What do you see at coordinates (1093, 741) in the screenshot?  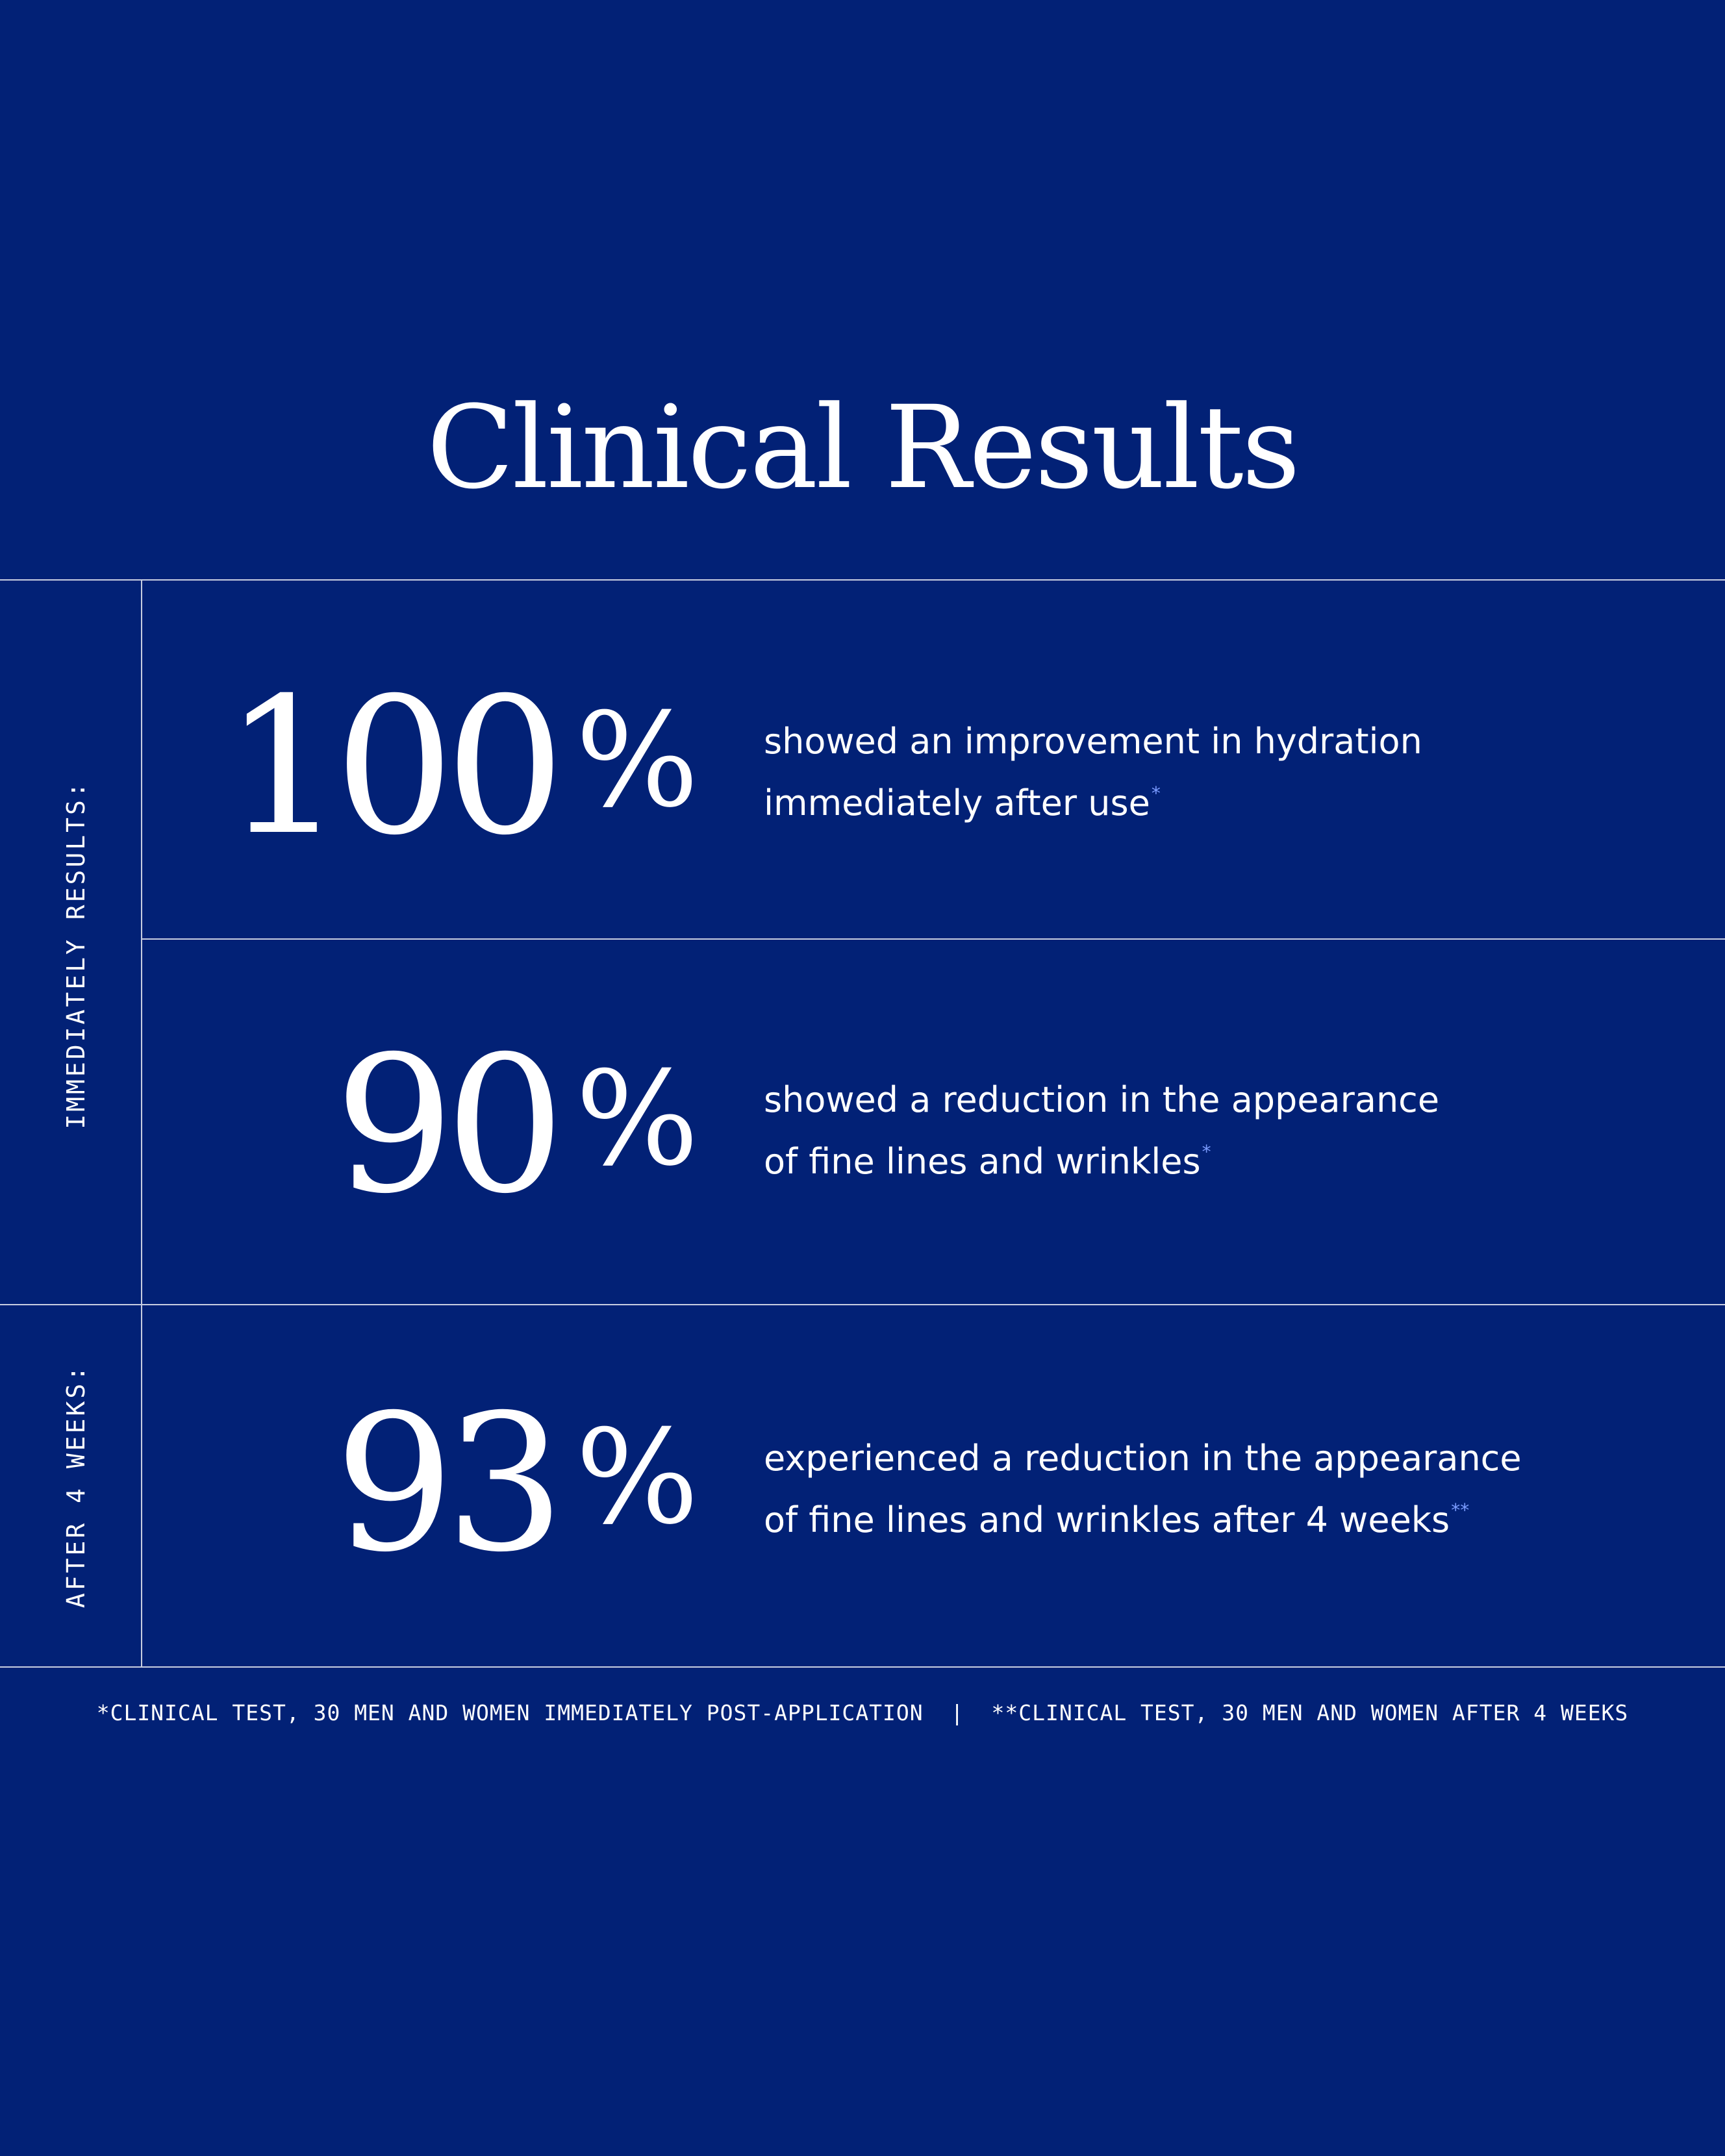 I see `stat-description-line: showed an improvement in hydration` at bounding box center [1093, 741].